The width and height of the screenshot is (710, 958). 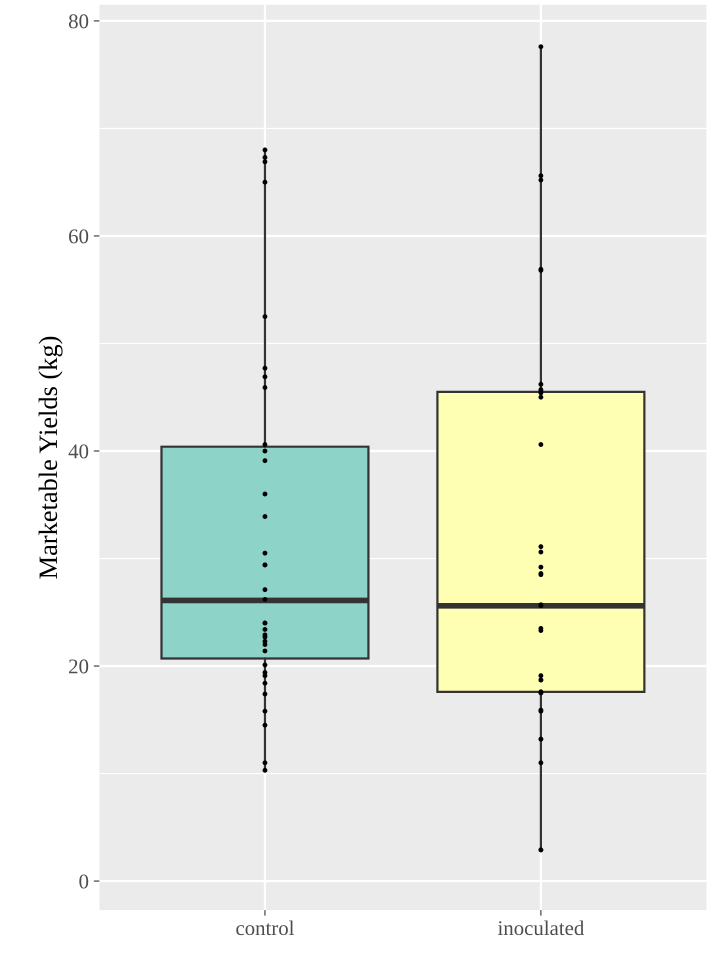 What do you see at coordinates (265, 928) in the screenshot?
I see `x-tick-label: control` at bounding box center [265, 928].